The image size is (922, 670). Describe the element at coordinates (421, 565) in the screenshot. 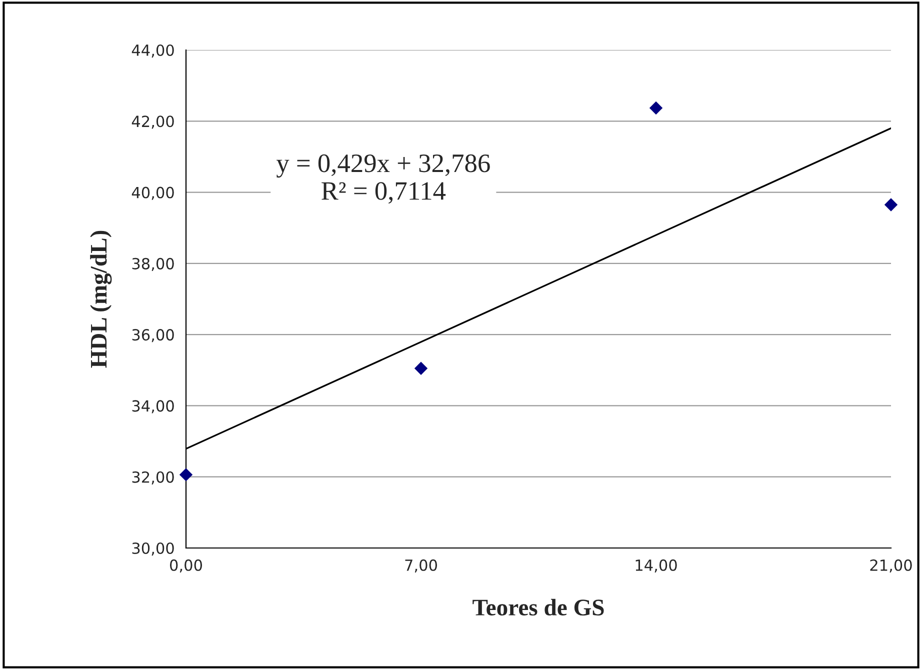

I see `x-tick-label: 7,00` at that location.